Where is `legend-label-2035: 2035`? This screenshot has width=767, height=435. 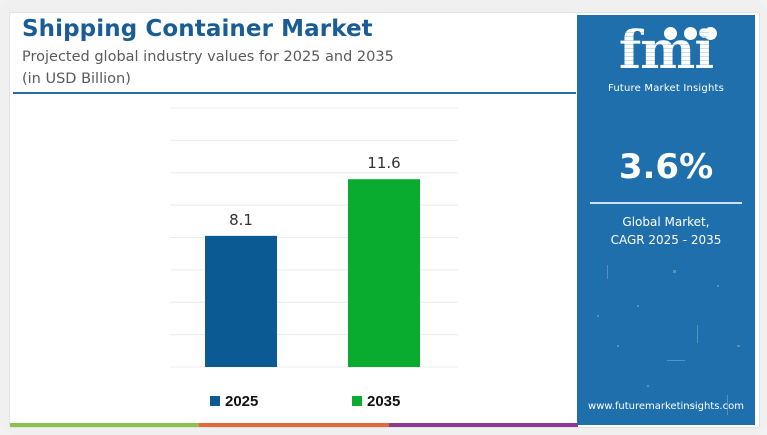
legend-label-2035: 2035 is located at coordinates (383, 401).